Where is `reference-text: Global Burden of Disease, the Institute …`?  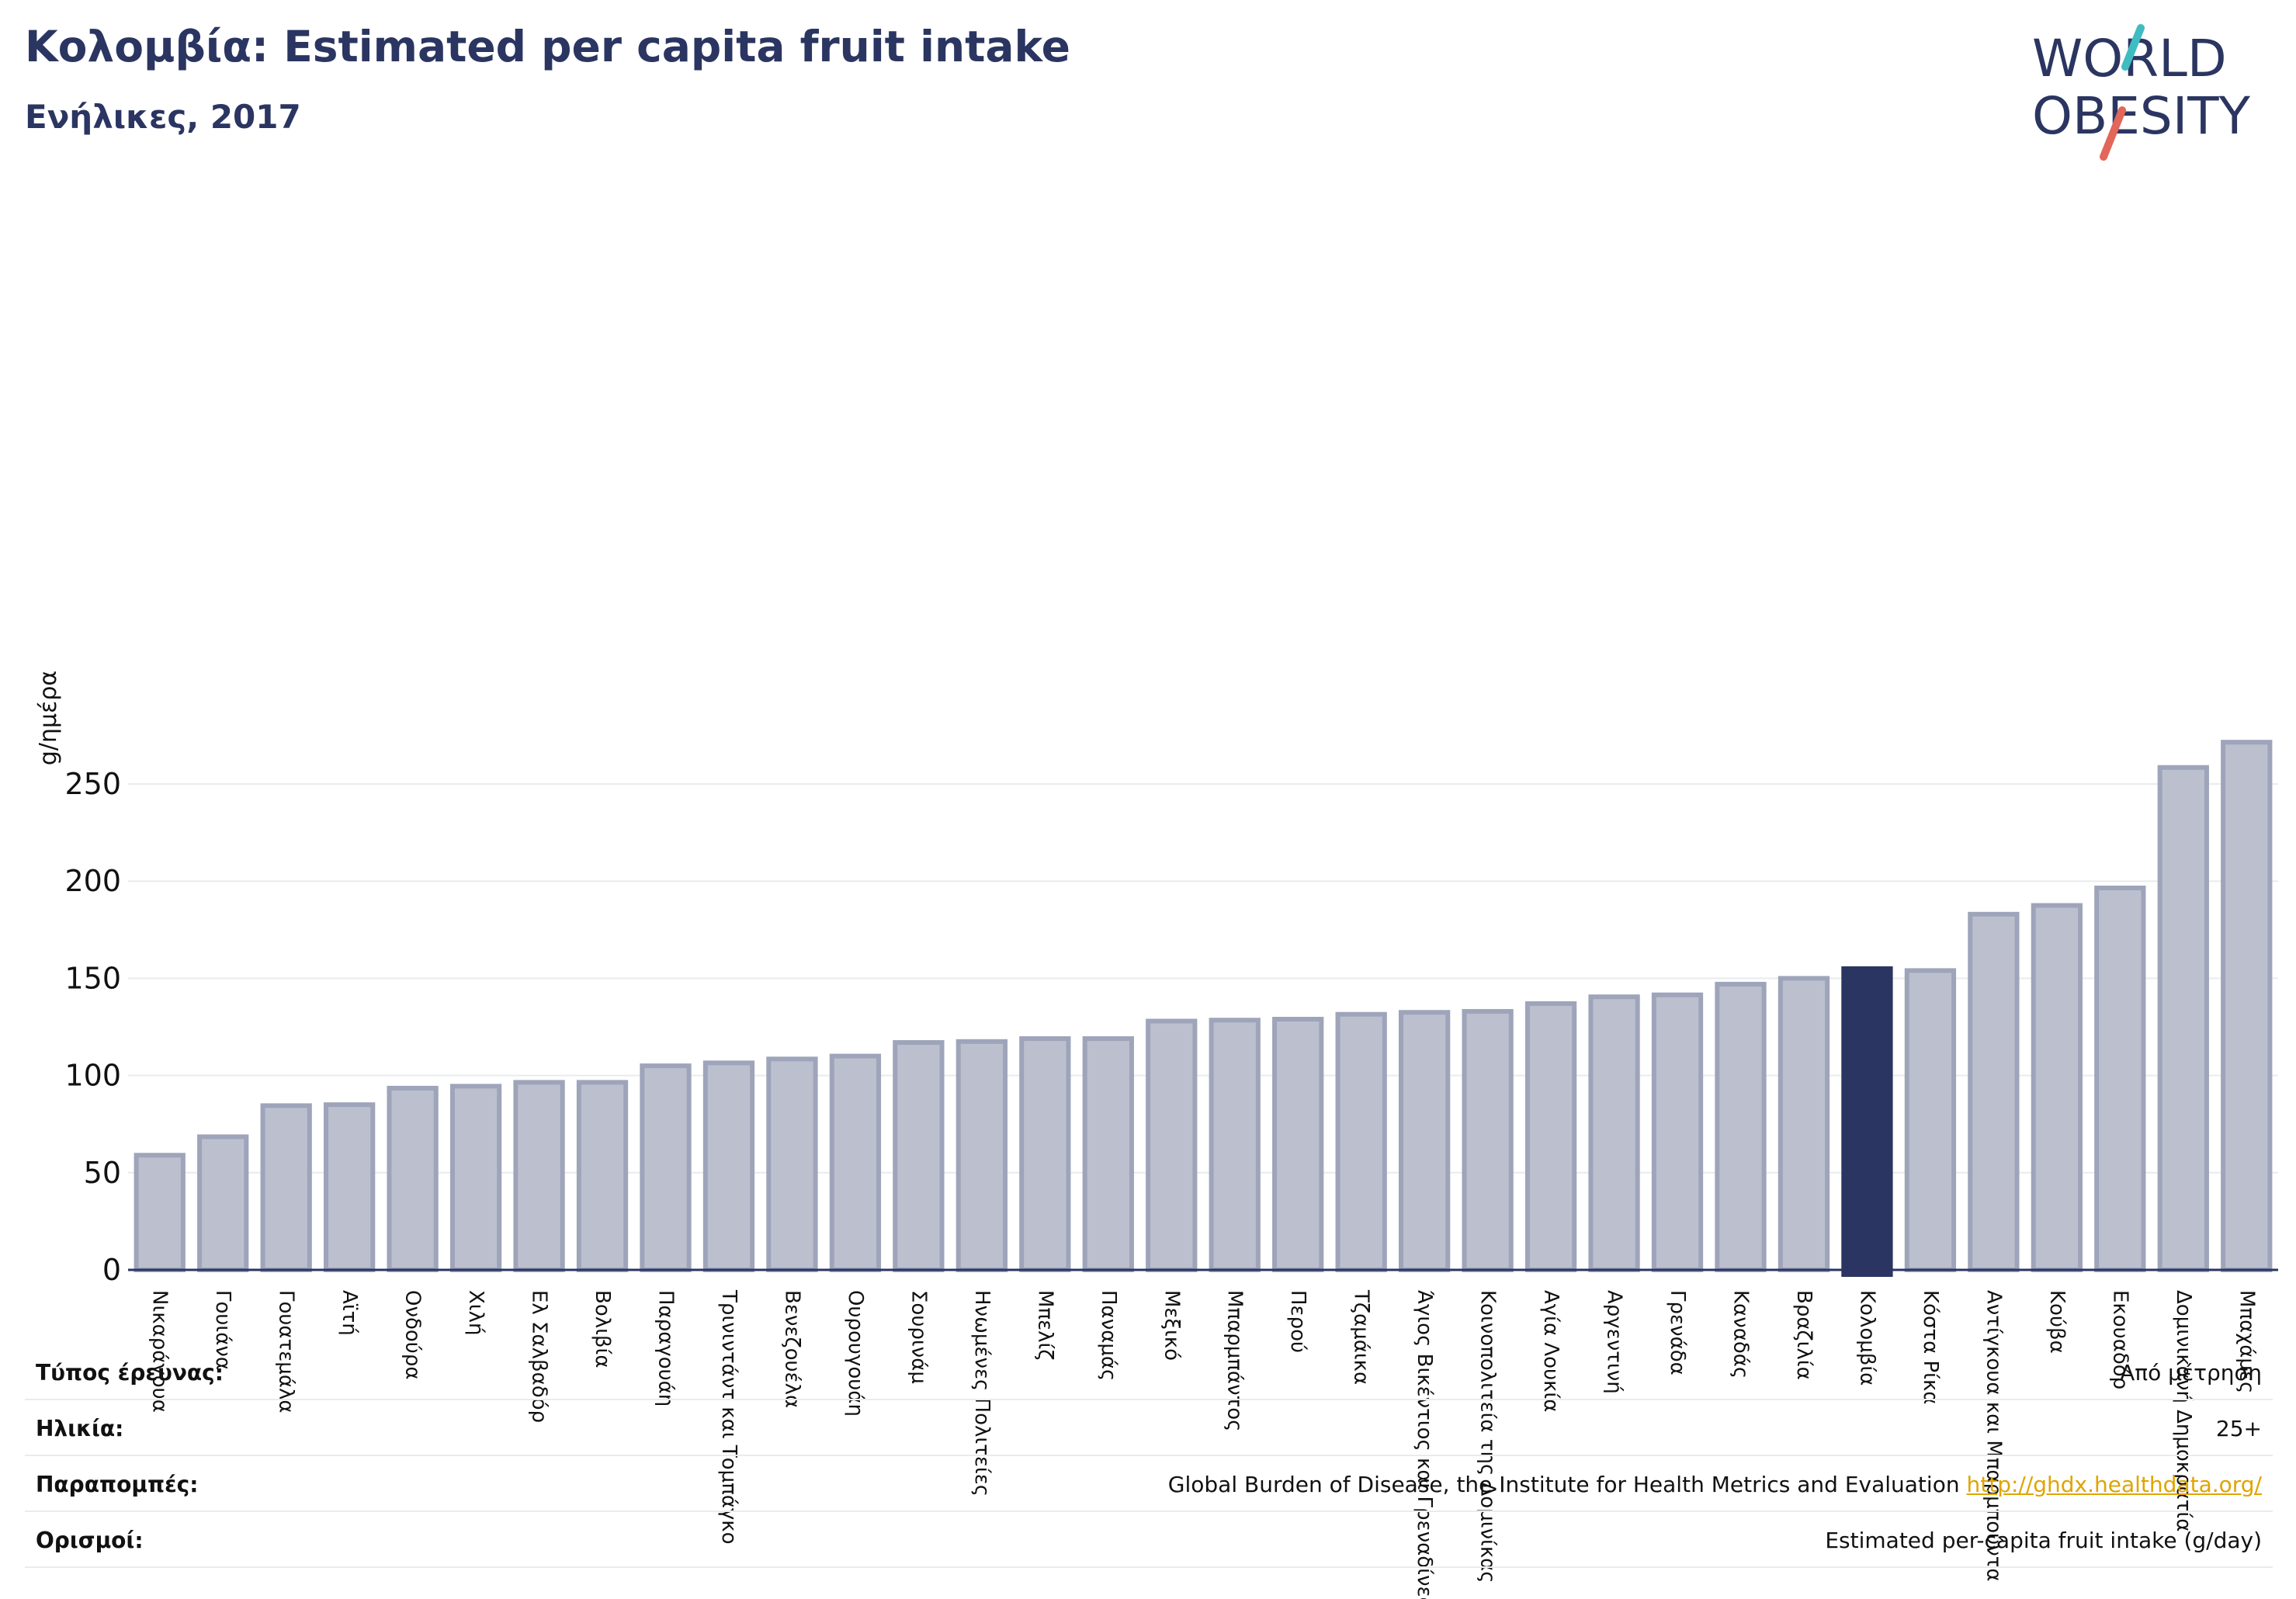
reference-text: Global Burden of Disease, the Institute … is located at coordinates (1563, 1484).